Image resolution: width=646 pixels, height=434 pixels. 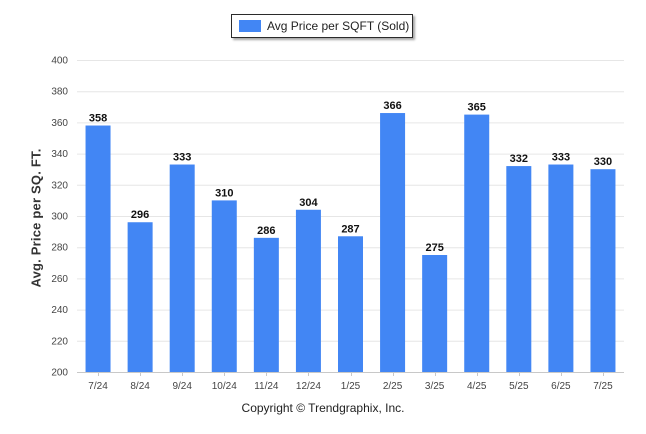 I want to click on y-tick-label: 320, so click(x=59, y=185).